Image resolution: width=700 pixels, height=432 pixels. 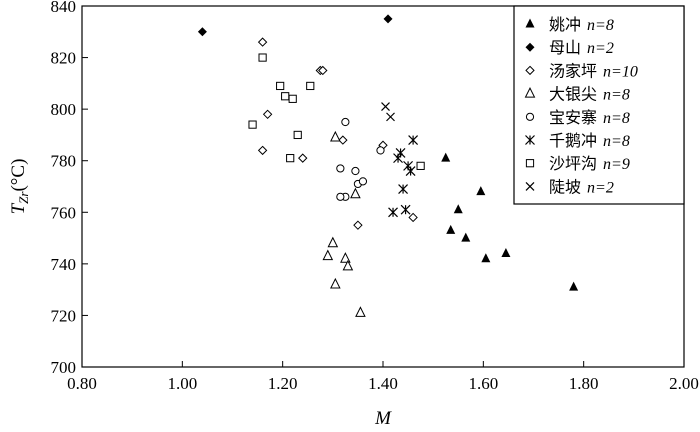 What do you see at coordinates (64, 367) in the screenshot?
I see `y-tick-label: 700` at bounding box center [64, 367].